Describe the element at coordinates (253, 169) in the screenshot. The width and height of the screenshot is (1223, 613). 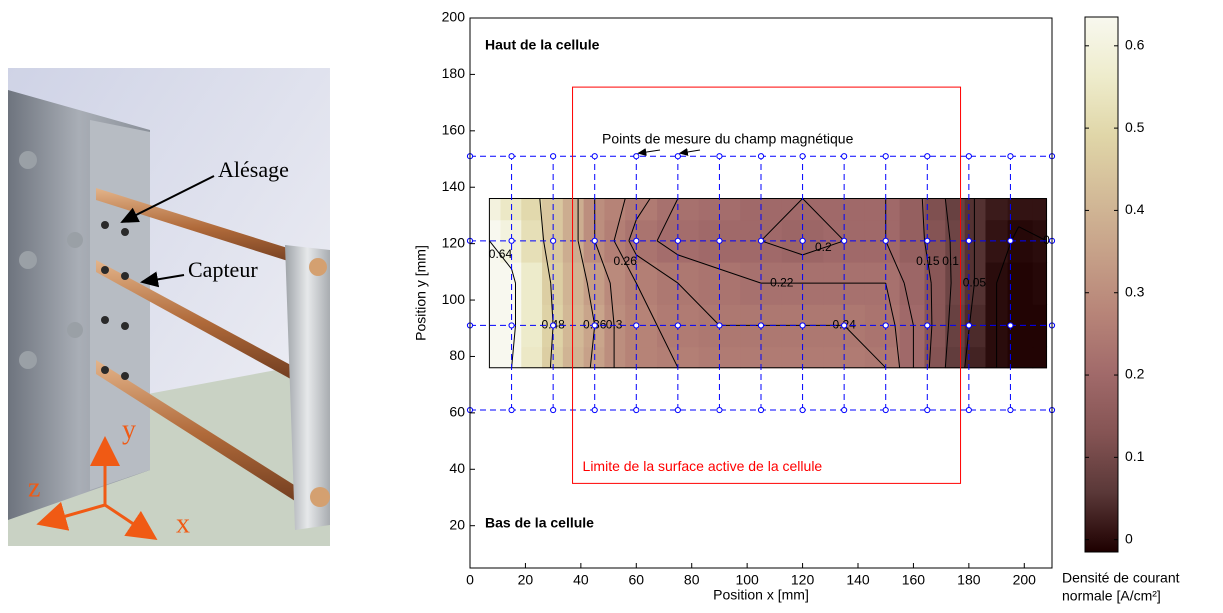
I see `photo-label: Alésage` at that location.